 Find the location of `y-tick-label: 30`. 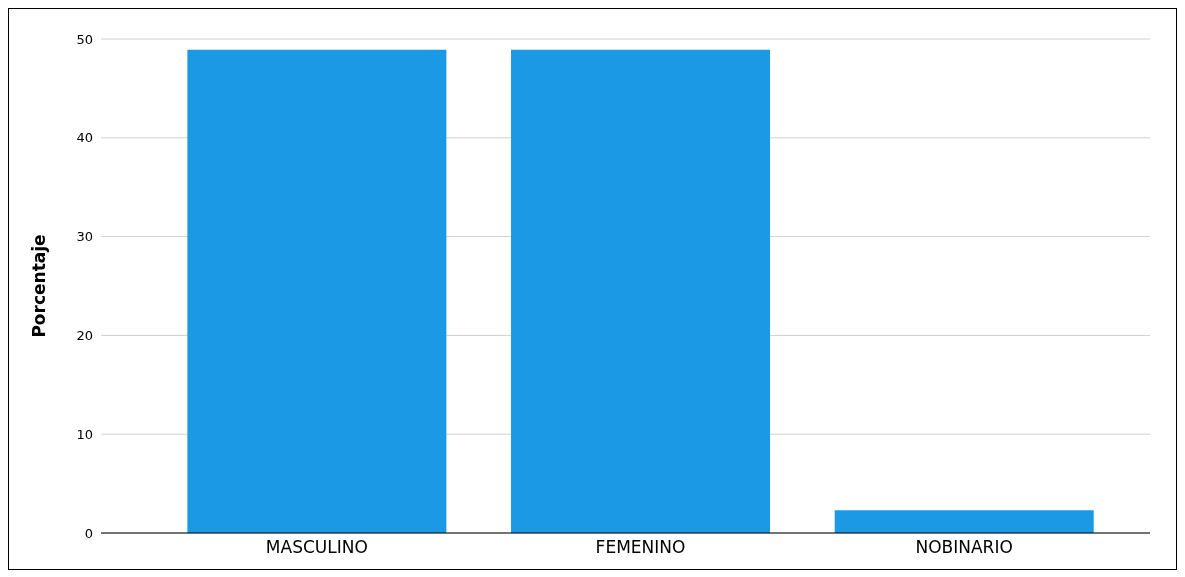

y-tick-label: 30 is located at coordinates (84, 237).